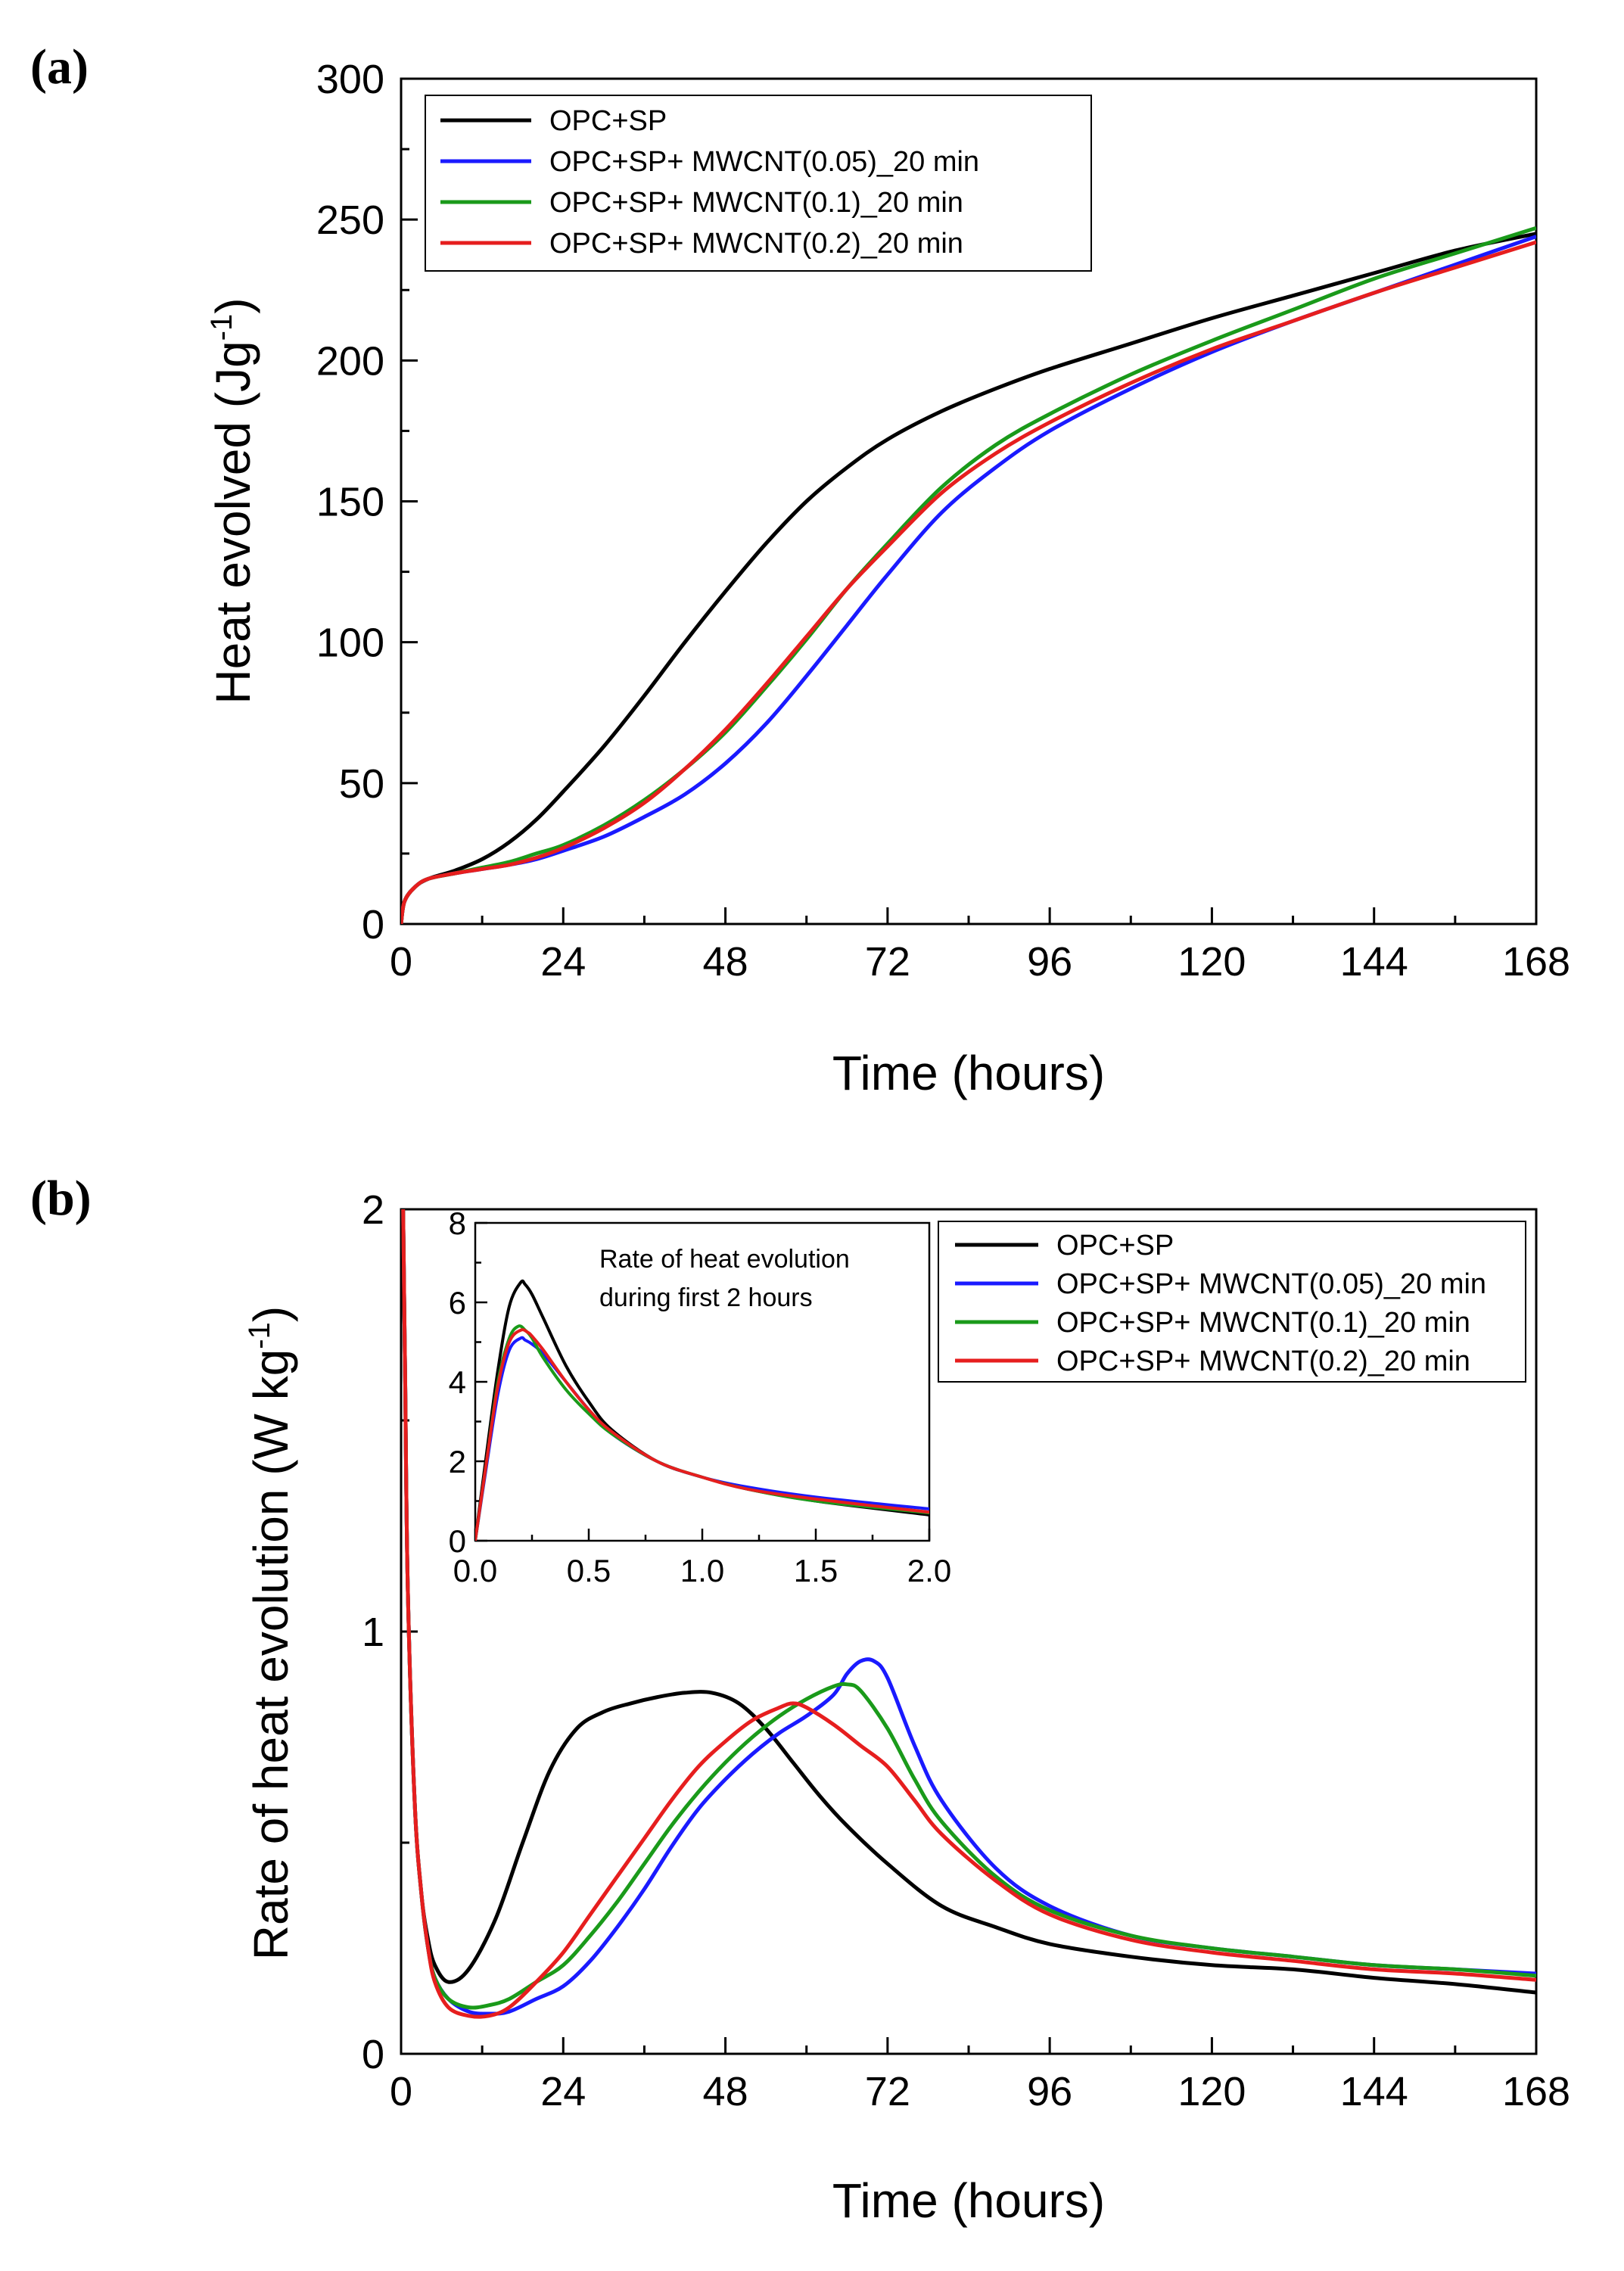  Describe the element at coordinates (373, 924) in the screenshot. I see `panel-a-y-tick-label: 0` at that location.